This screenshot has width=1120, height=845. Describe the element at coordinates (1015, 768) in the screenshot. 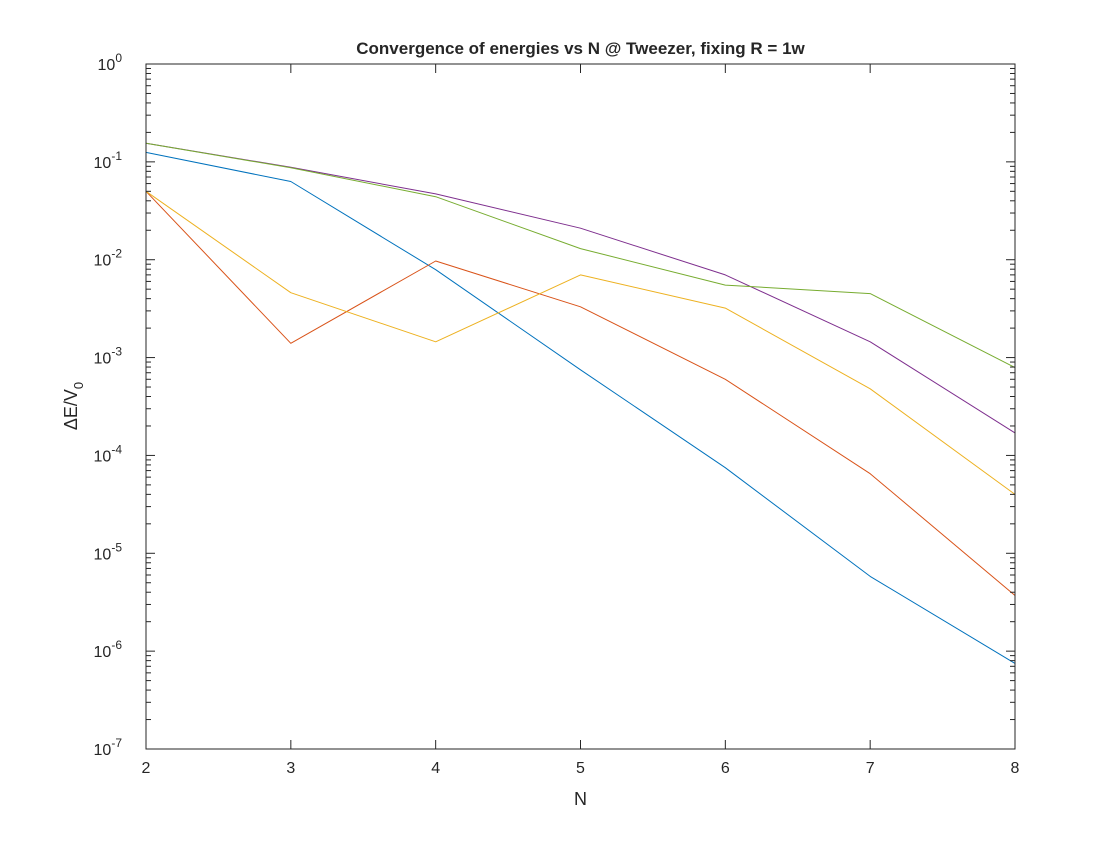

I see `x-tick-label-8: 8` at that location.